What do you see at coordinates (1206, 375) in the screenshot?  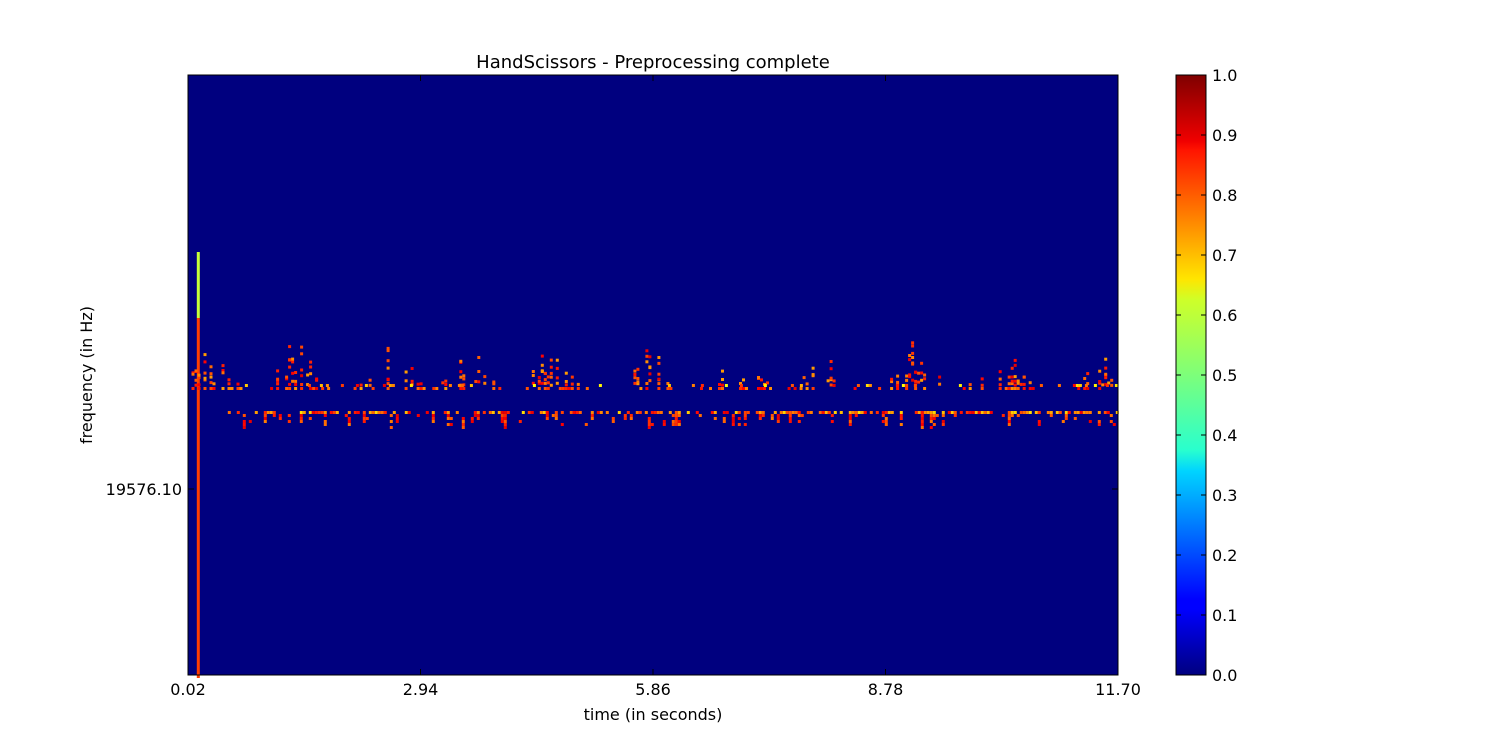 I see `colorbar: 0.0 0.1 0.2 0.3 0.4 0.5 0.6 0.7 0.8 0.9 1.0` at bounding box center [1206, 375].